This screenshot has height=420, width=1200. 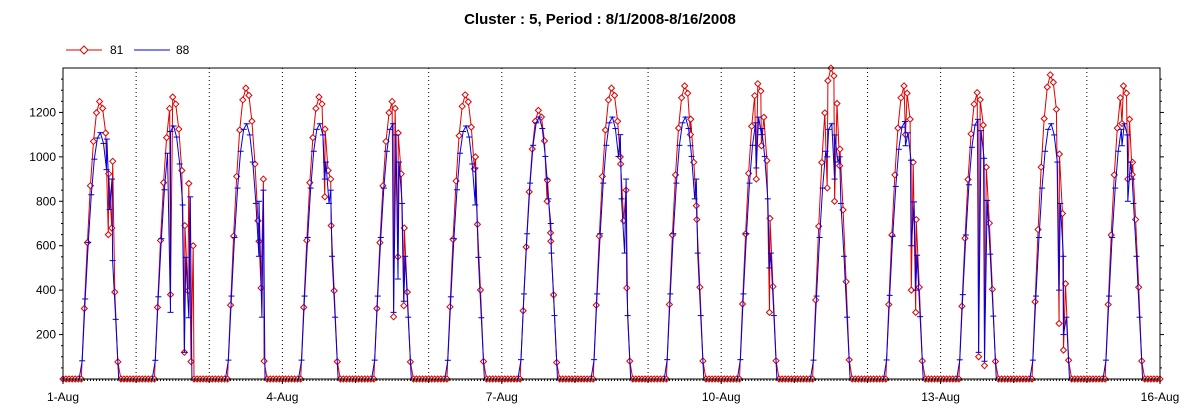 What do you see at coordinates (282, 397) in the screenshot?
I see `x-tick-label-4-Aug: 4-Aug` at bounding box center [282, 397].